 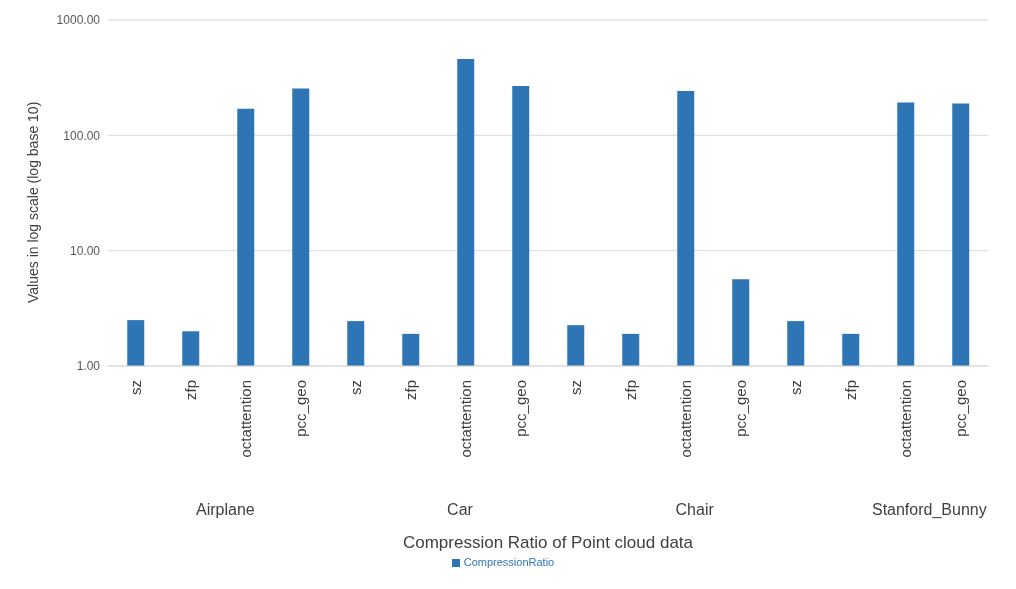 I want to click on y-axis-title: Values in log scale (log base 10), so click(x=32, y=202).